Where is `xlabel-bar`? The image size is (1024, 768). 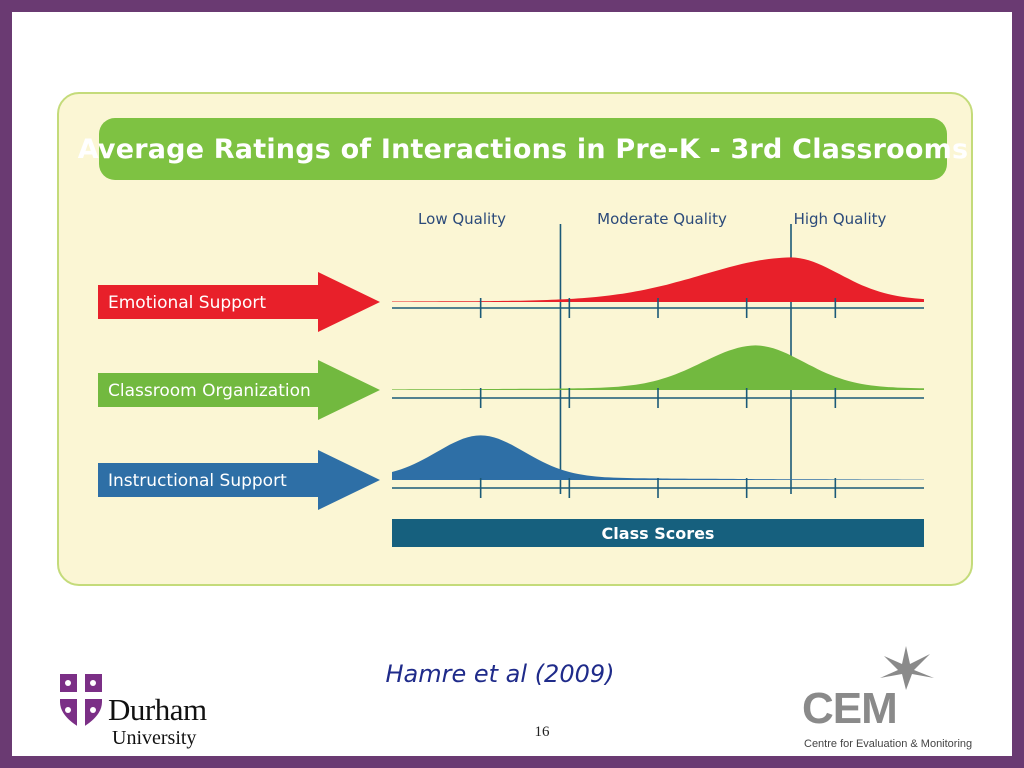
xlabel-bar is located at coordinates (658, 533).